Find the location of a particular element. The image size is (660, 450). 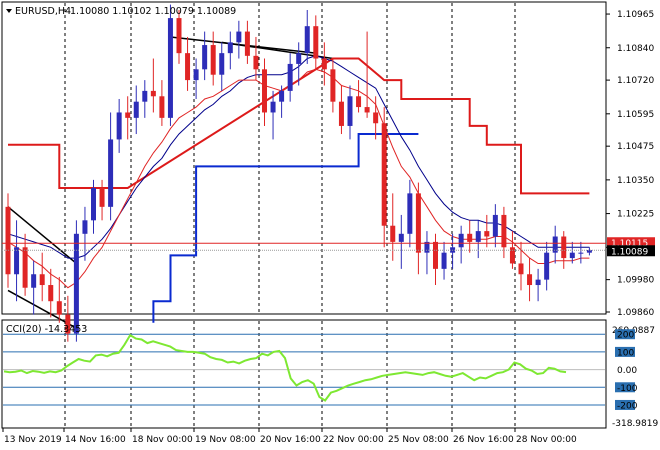

cci-level-tag is located at coordinates (625, 404).